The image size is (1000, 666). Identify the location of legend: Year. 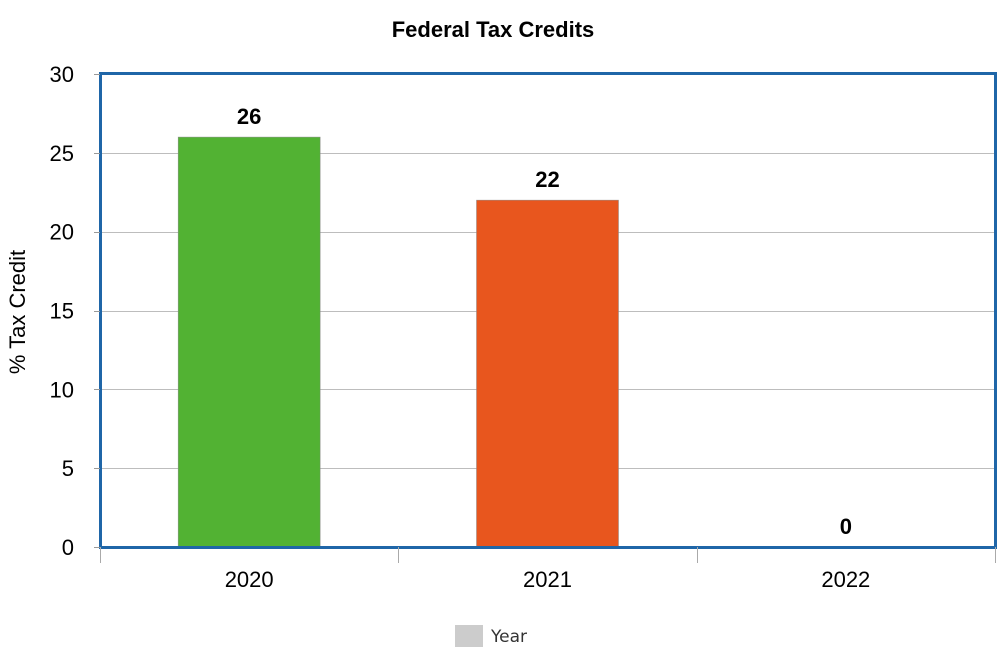
(491, 636).